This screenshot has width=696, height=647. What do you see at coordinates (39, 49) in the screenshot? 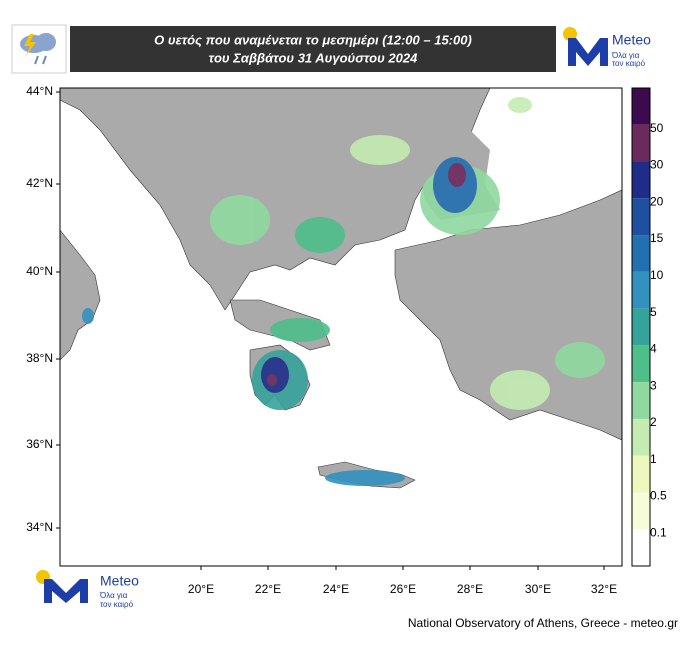
I see `weather-icon` at bounding box center [39, 49].